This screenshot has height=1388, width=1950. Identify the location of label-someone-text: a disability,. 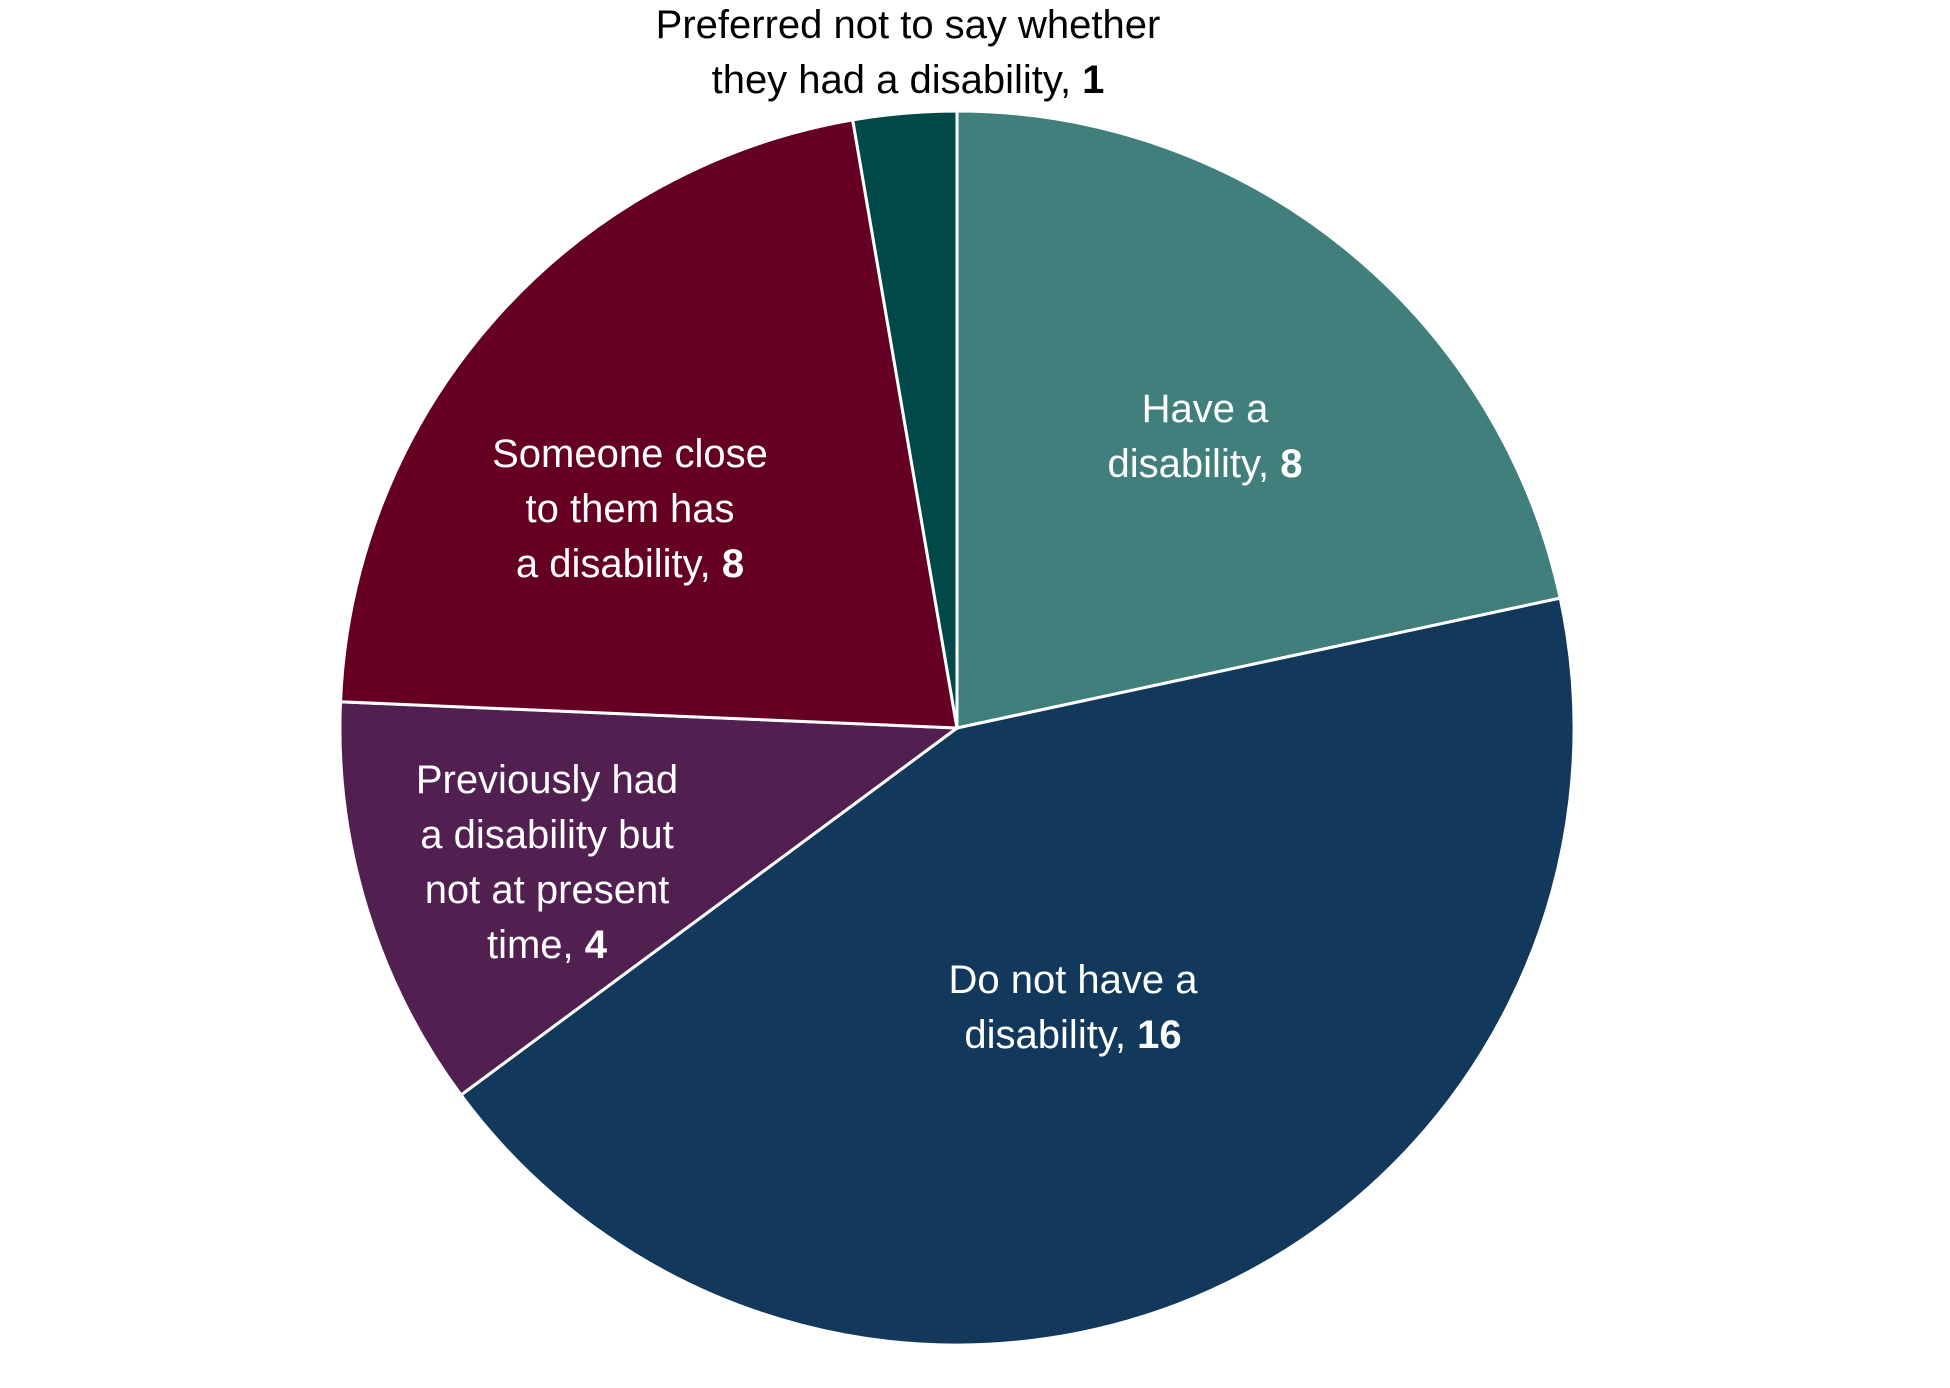
(618, 564).